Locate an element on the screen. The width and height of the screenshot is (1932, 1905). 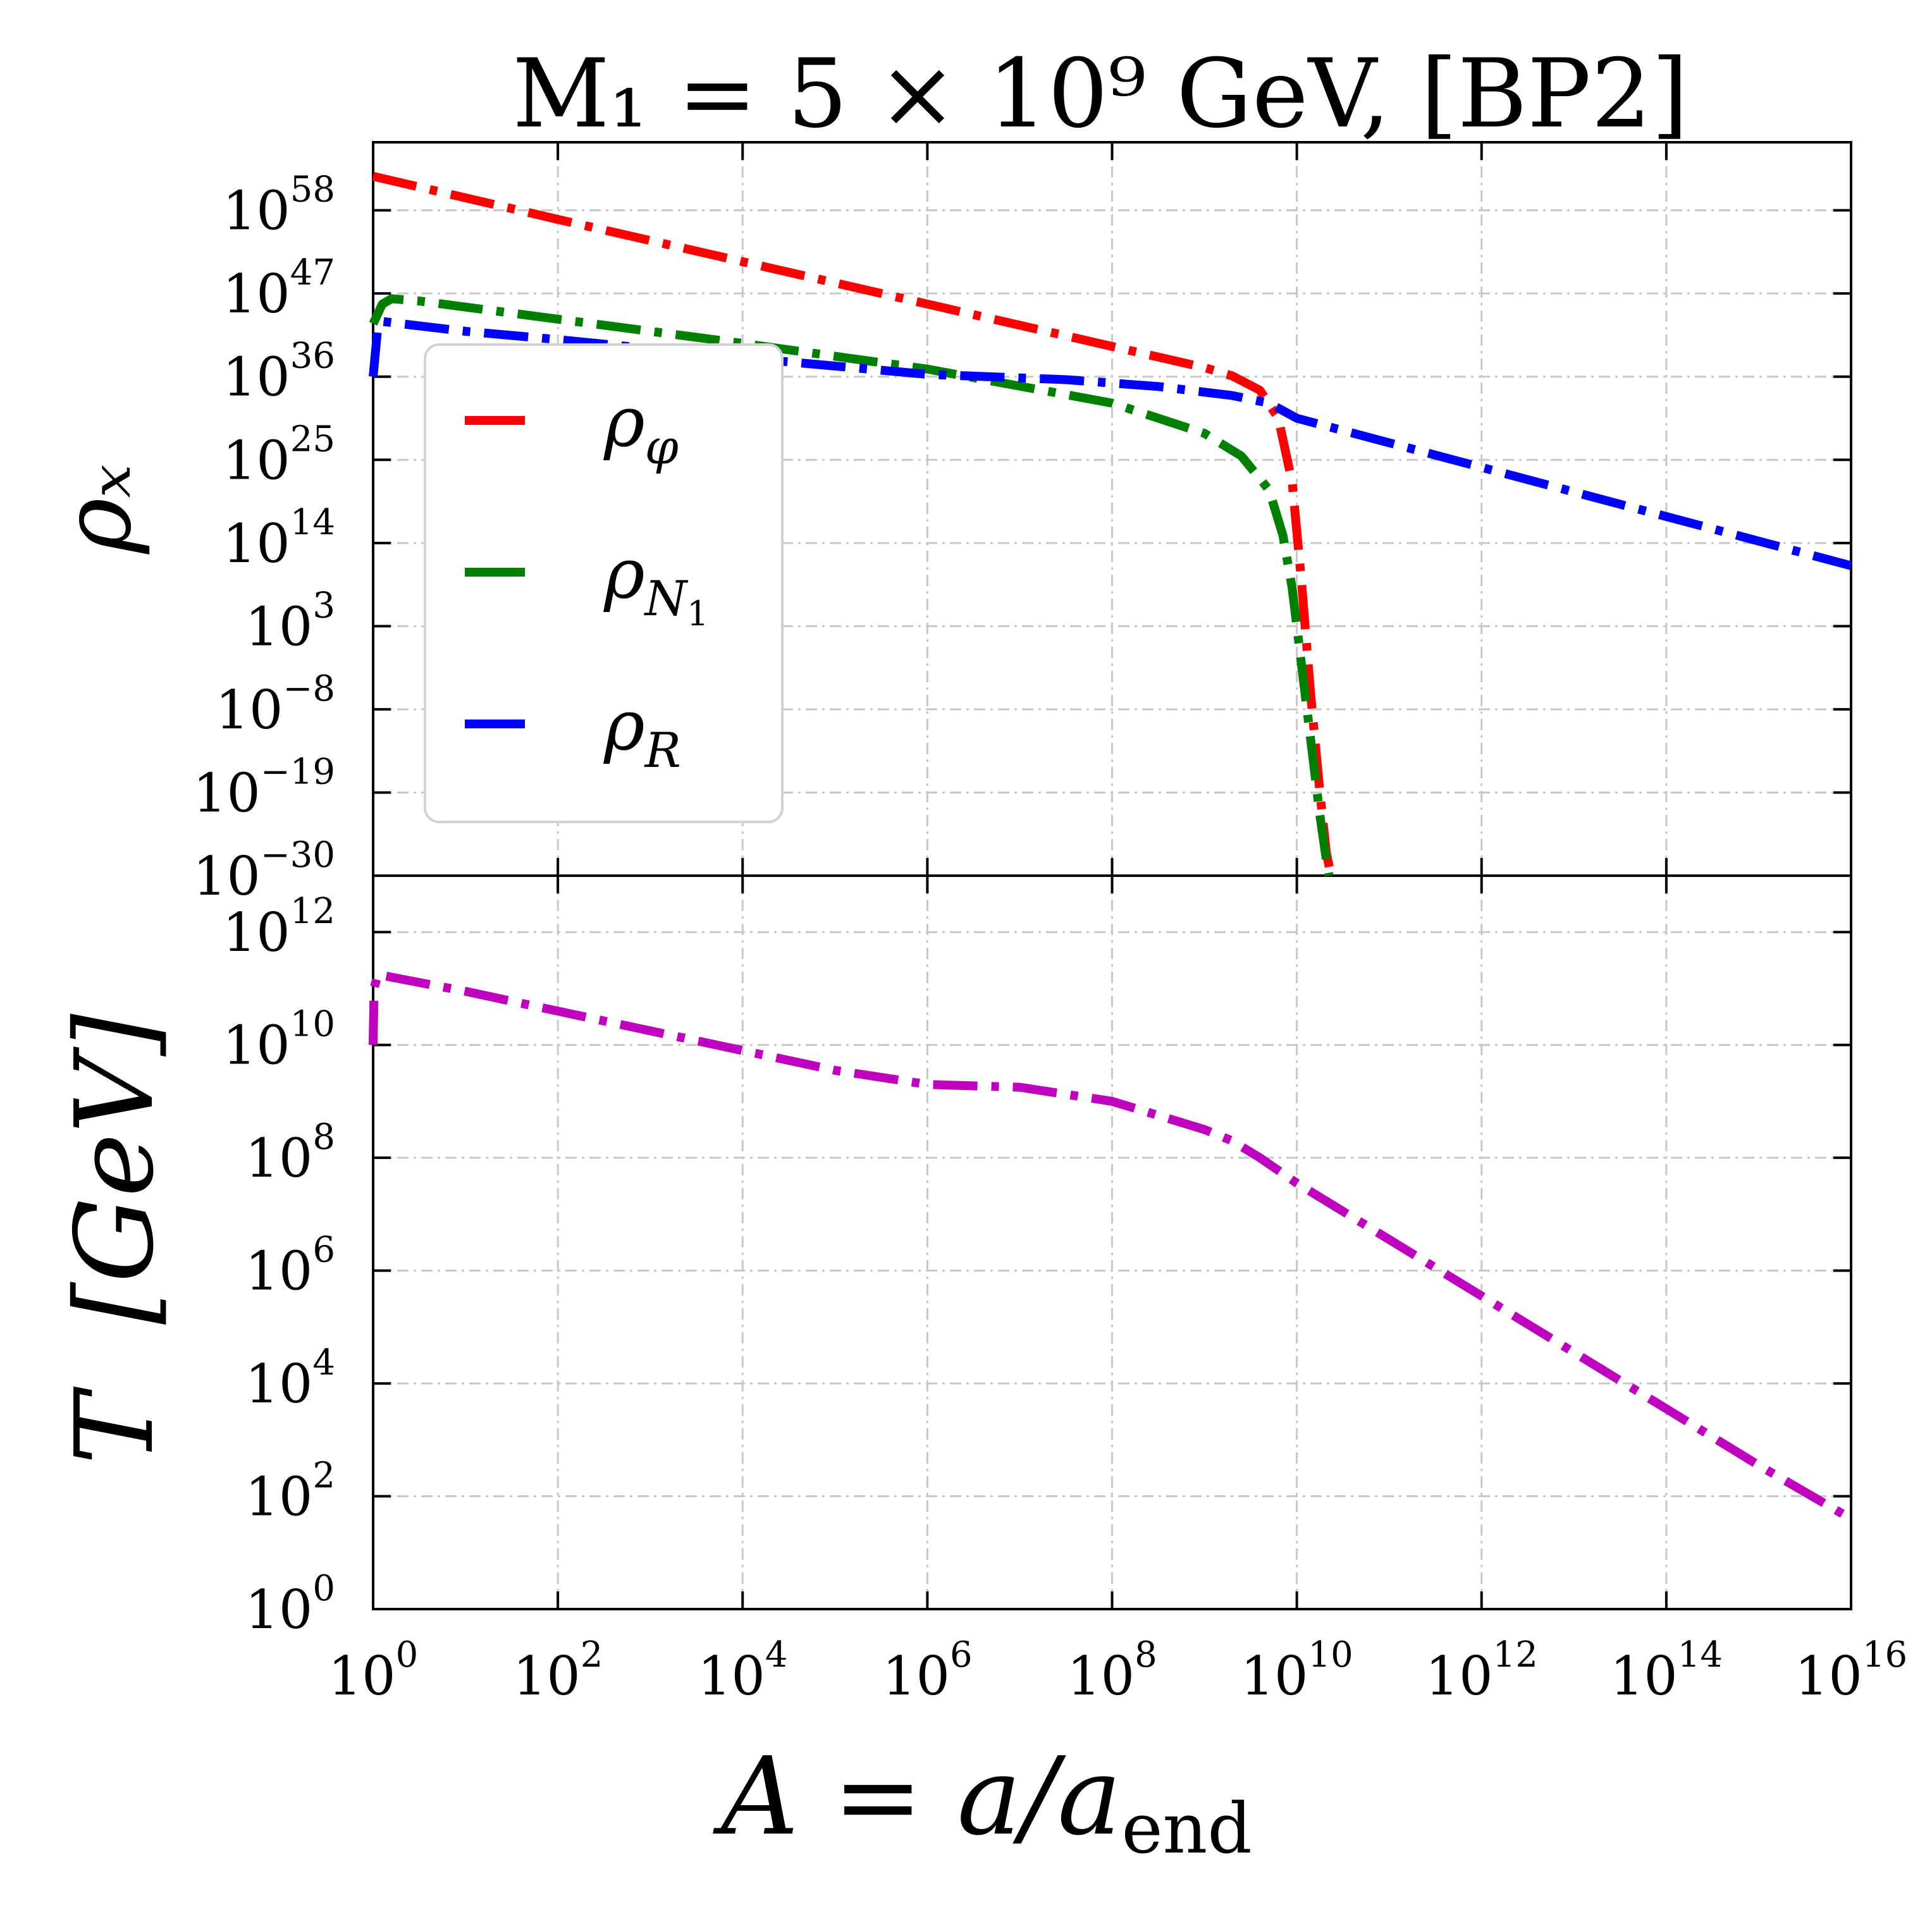
x-tick-label: 10⁶ is located at coordinates (927, 1670).